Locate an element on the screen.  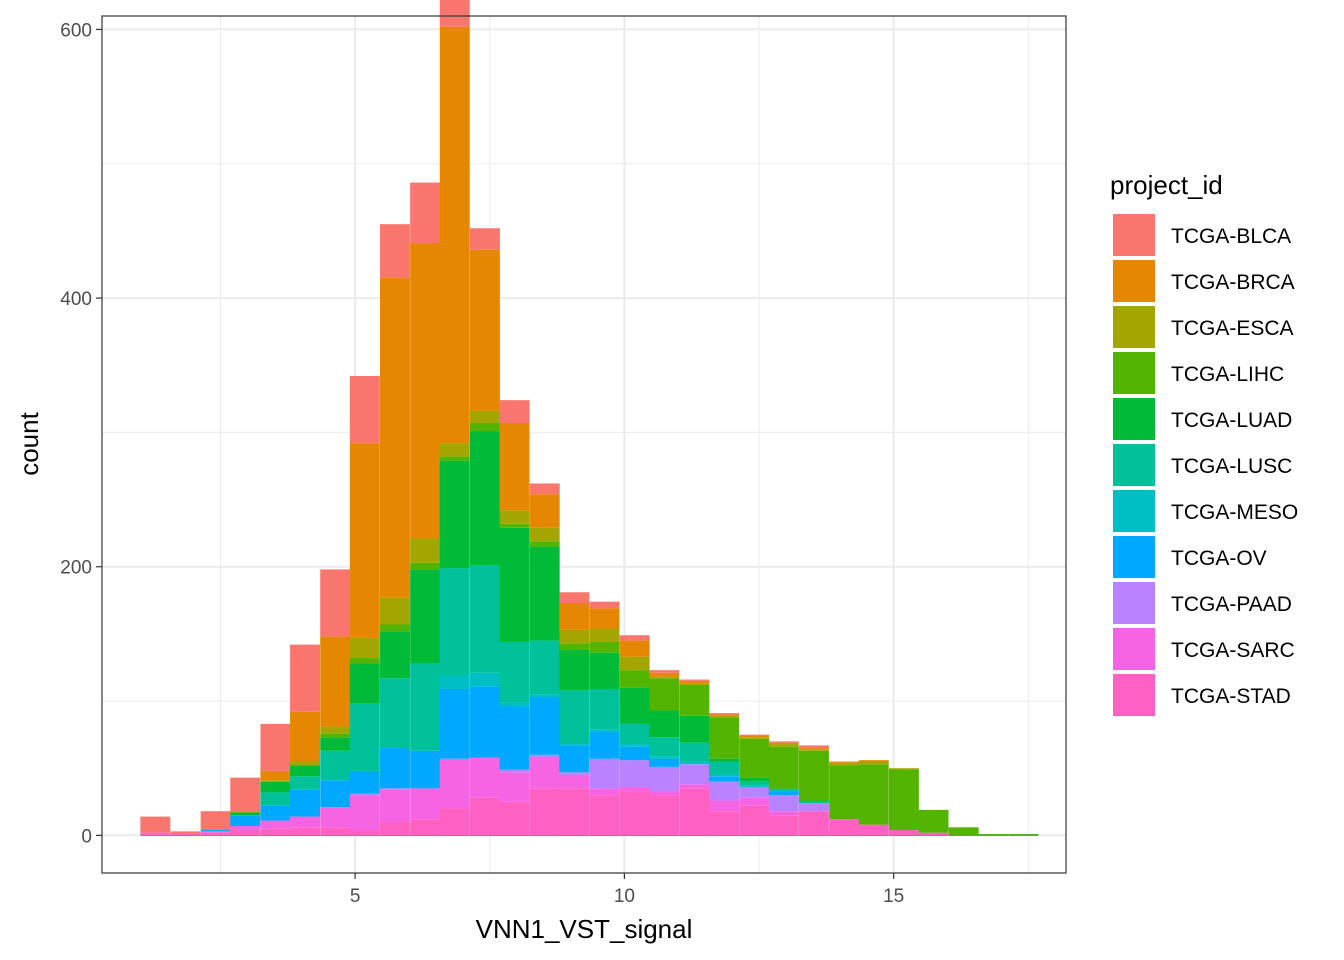
legend-label: TCGA-MESO is located at coordinates (1234, 512).